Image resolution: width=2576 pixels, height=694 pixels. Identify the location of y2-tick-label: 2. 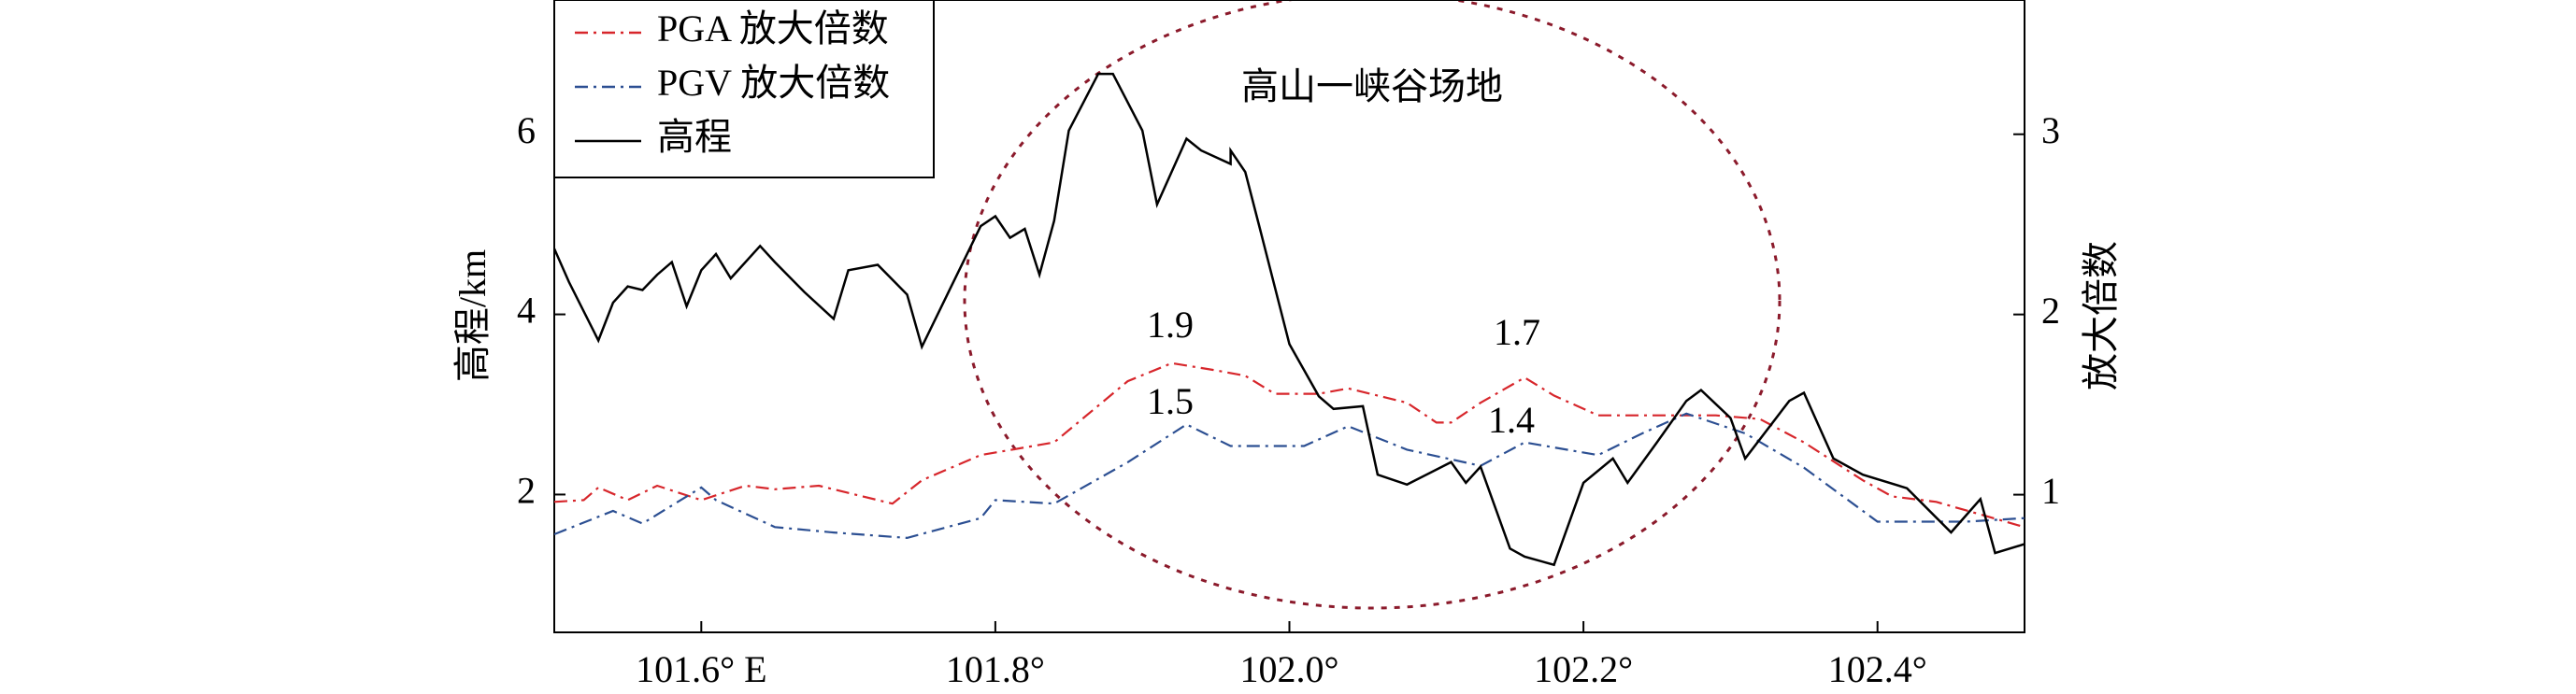
(2050, 311).